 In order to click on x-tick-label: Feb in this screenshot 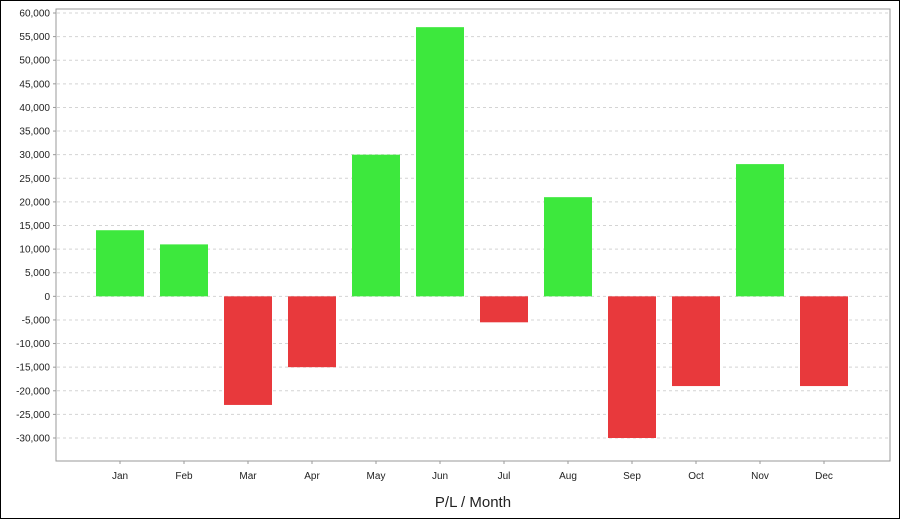, I will do `click(184, 476)`.